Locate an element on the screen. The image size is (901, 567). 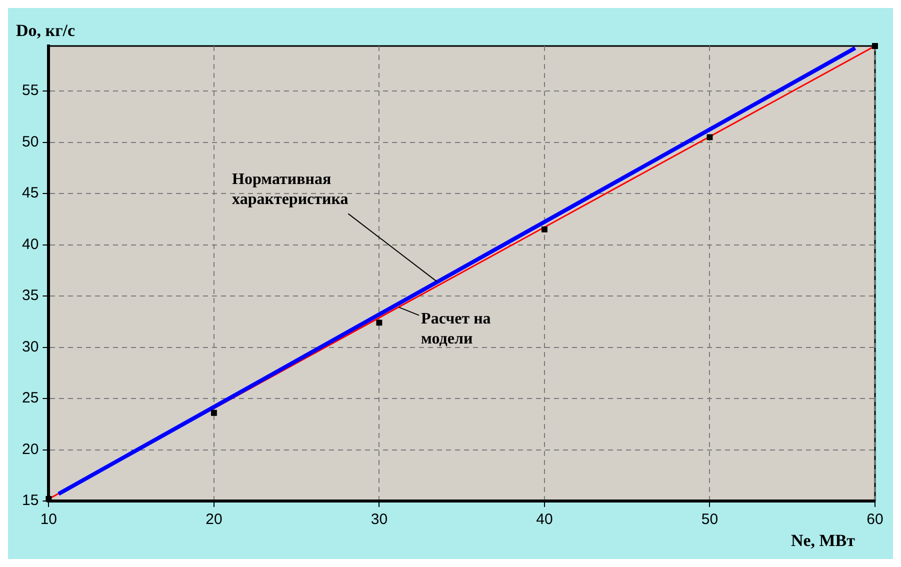
y-tick-label: 35 is located at coordinates (30, 295).